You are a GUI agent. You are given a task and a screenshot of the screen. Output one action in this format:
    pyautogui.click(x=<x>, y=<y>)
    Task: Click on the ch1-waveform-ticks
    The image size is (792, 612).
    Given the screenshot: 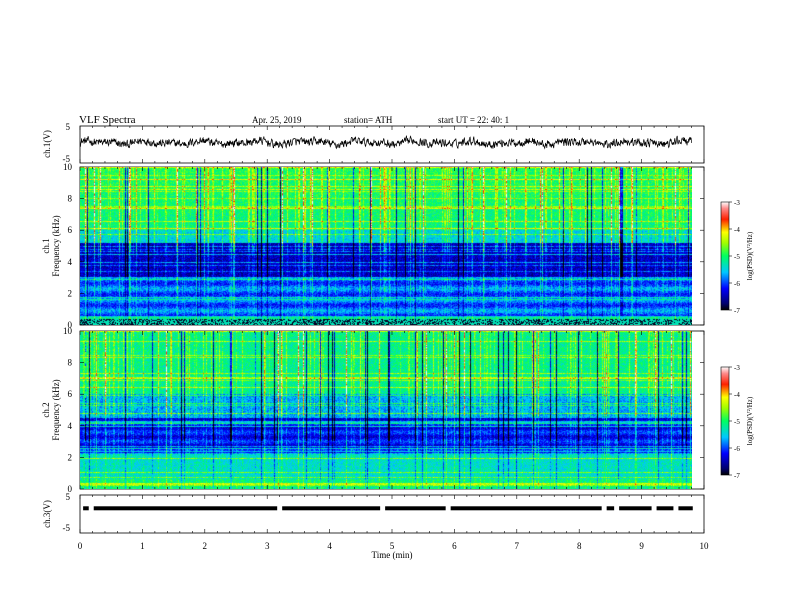 What is the action you would take?
    pyautogui.click(x=392, y=144)
    